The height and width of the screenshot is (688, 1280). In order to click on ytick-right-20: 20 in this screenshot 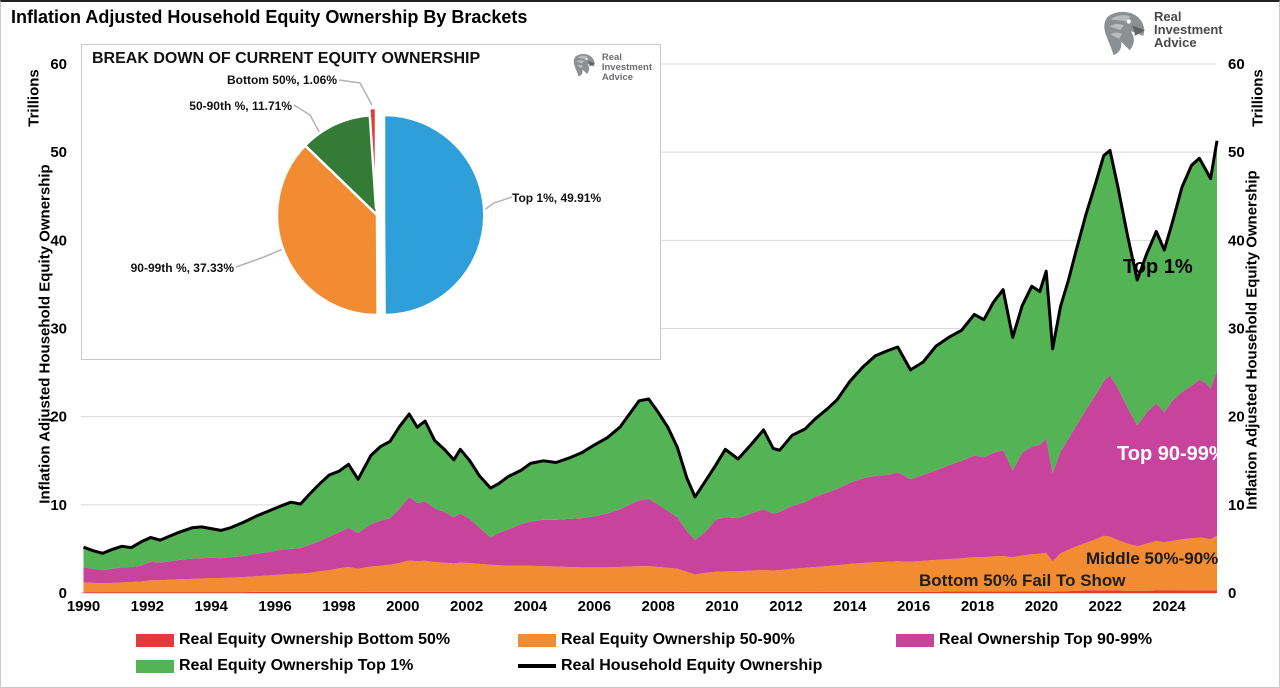, I will do `click(1236, 417)`.